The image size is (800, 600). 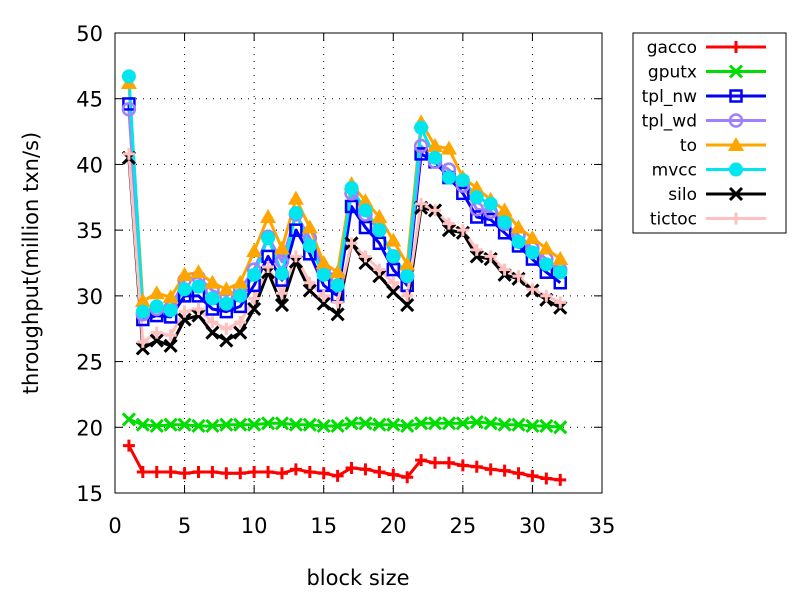 I want to click on y-tick-label: 50, so click(x=89, y=34).